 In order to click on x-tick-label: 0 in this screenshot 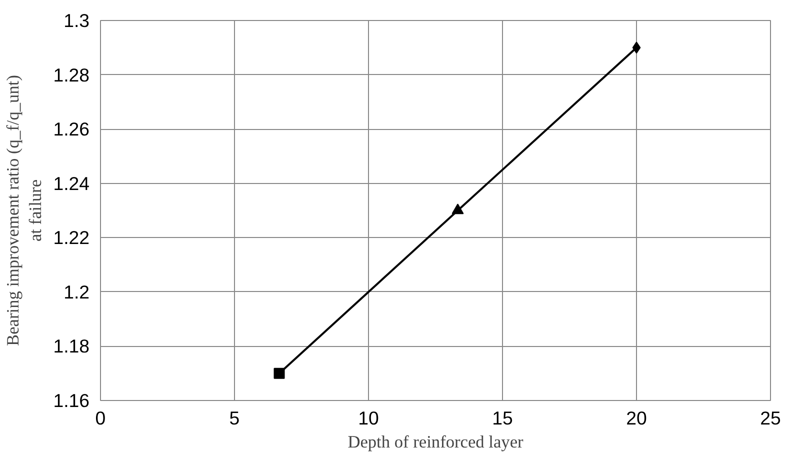, I will do `click(100, 418)`.